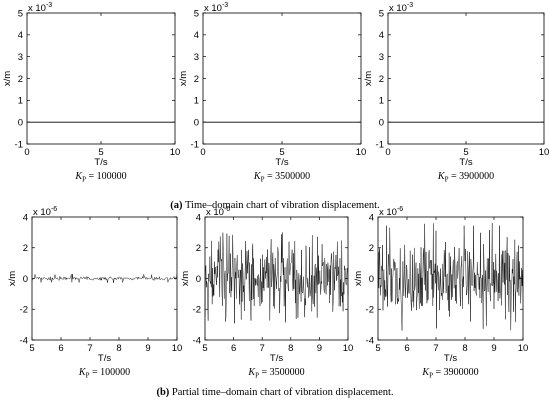  What do you see at coordinates (282, 372) in the screenshot?
I see `kp-value: = 3500000` at bounding box center [282, 372].